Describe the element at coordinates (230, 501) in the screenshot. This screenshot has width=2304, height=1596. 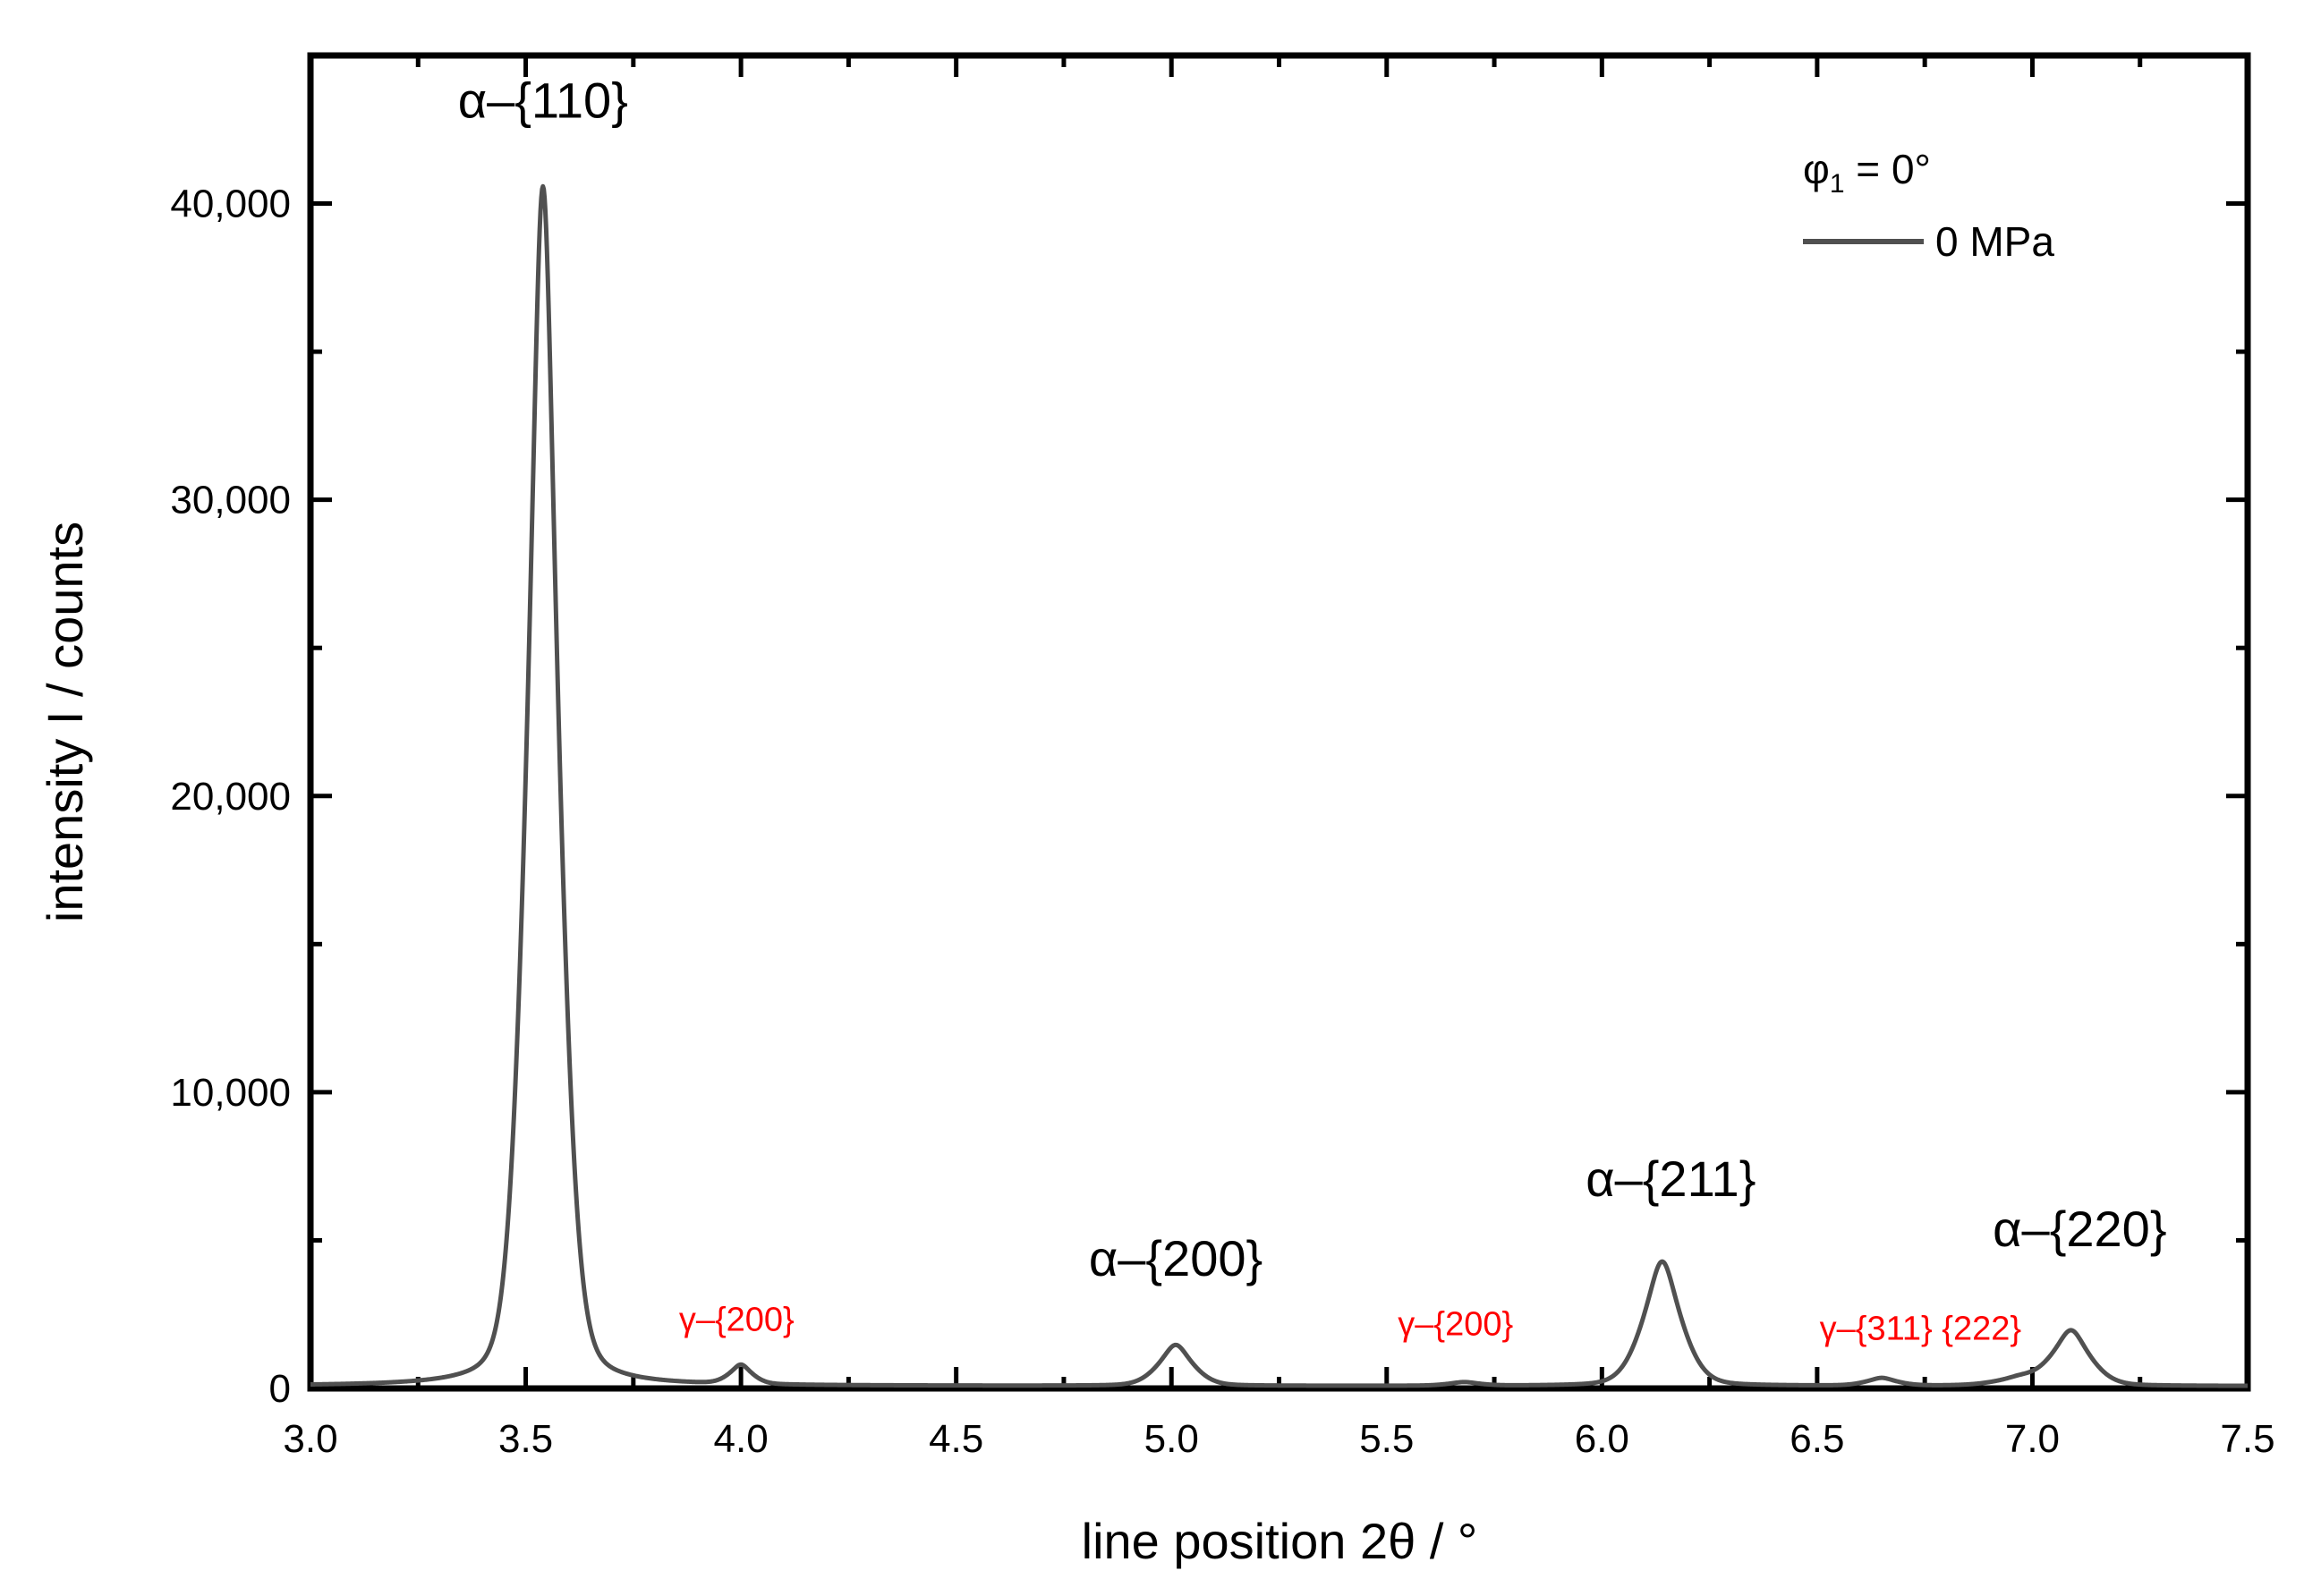
I see `y-tick-label: 30,000` at that location.